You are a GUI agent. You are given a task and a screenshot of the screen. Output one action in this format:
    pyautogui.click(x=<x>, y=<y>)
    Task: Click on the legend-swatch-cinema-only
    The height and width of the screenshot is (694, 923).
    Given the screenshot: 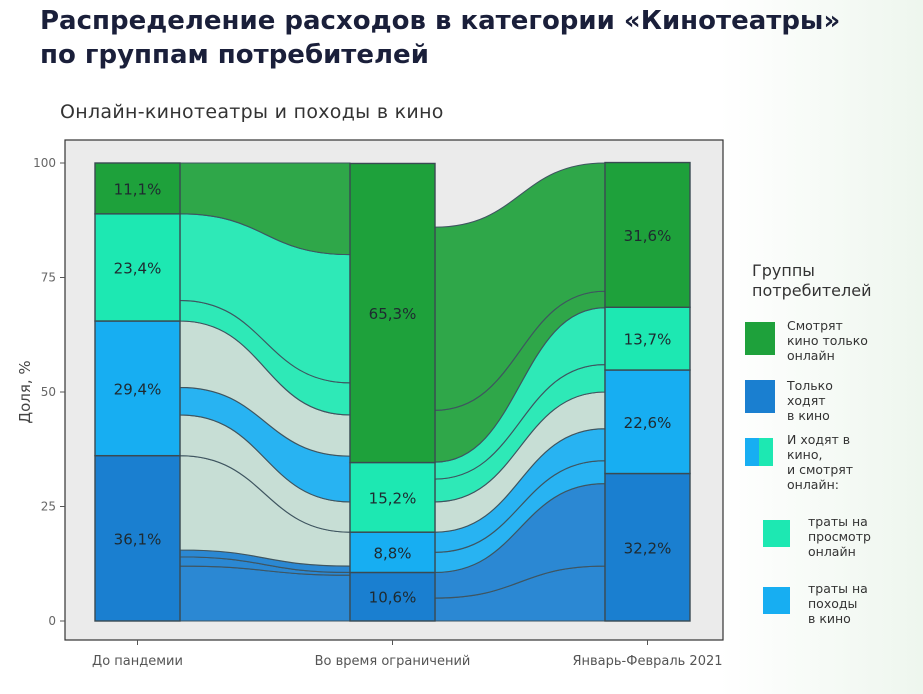 What is the action you would take?
    pyautogui.click(x=760, y=396)
    